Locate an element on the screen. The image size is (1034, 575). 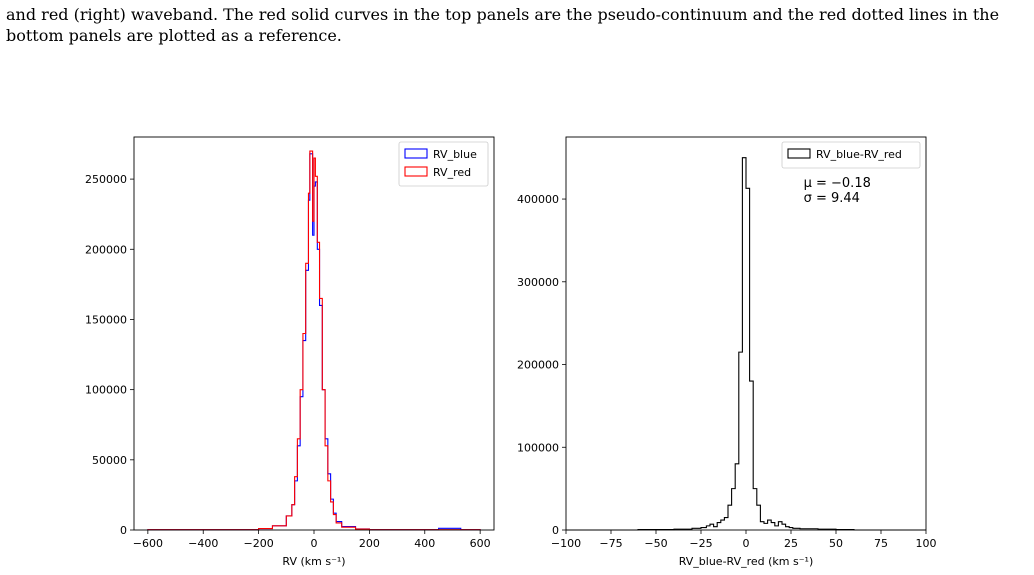
sigma-annotation: σ = 9.44 is located at coordinates (832, 198).